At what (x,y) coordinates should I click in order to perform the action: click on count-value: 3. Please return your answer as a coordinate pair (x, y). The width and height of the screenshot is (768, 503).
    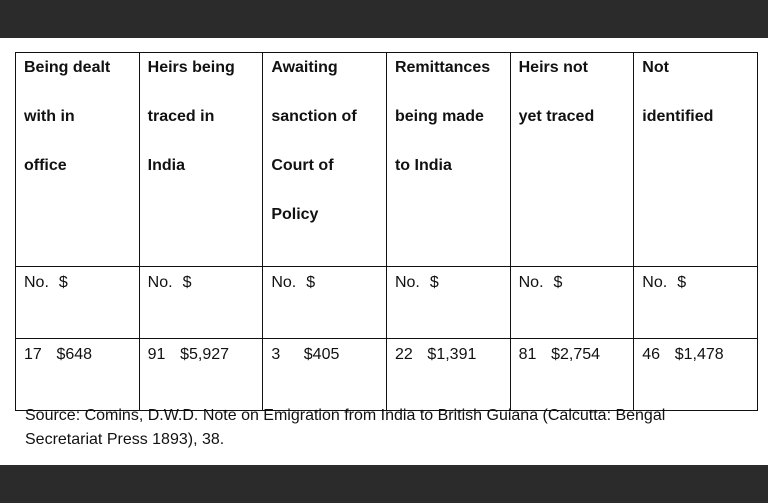
    Looking at the image, I should click on (276, 354).